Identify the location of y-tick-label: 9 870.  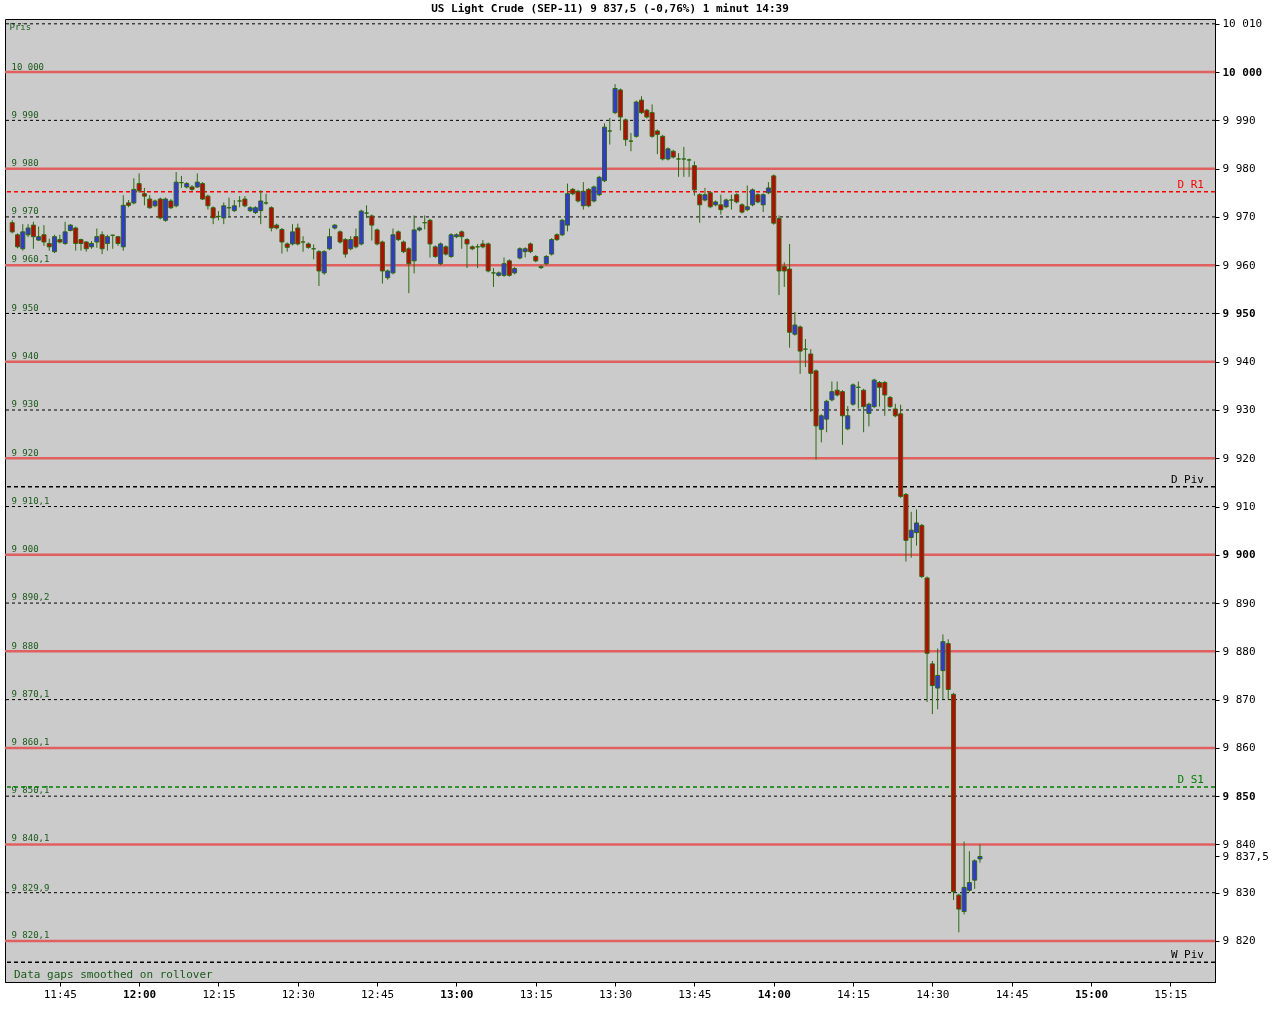
(1239, 700).